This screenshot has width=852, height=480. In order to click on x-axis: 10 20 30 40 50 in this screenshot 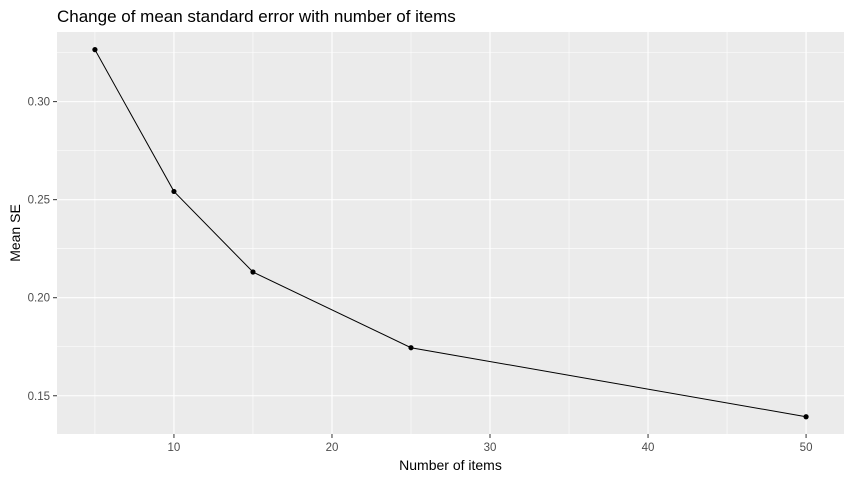, I will do `click(490, 444)`.